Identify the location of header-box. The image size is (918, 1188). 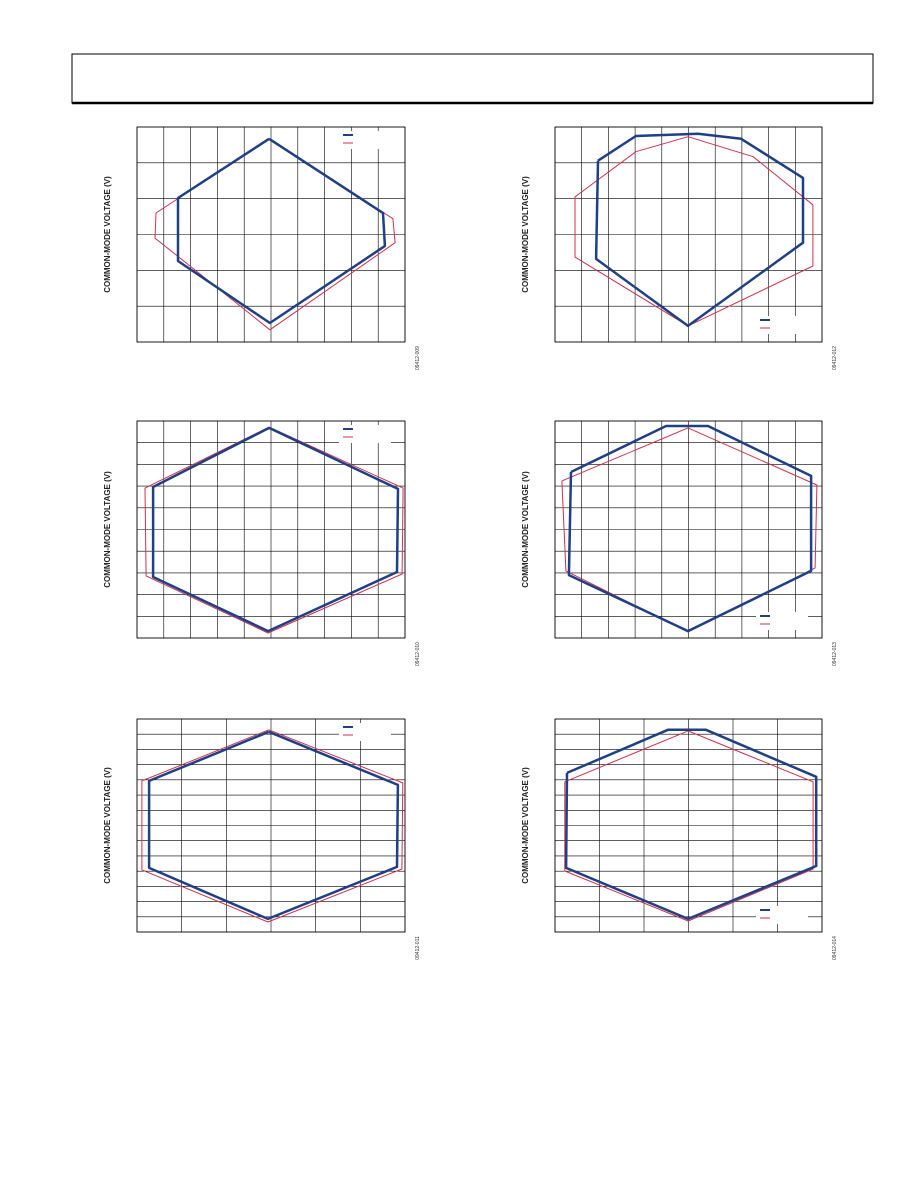
(472, 78).